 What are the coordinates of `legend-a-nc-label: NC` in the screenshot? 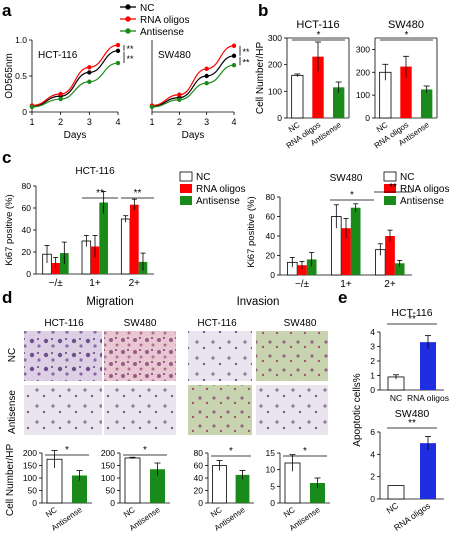 It's located at (147, 8).